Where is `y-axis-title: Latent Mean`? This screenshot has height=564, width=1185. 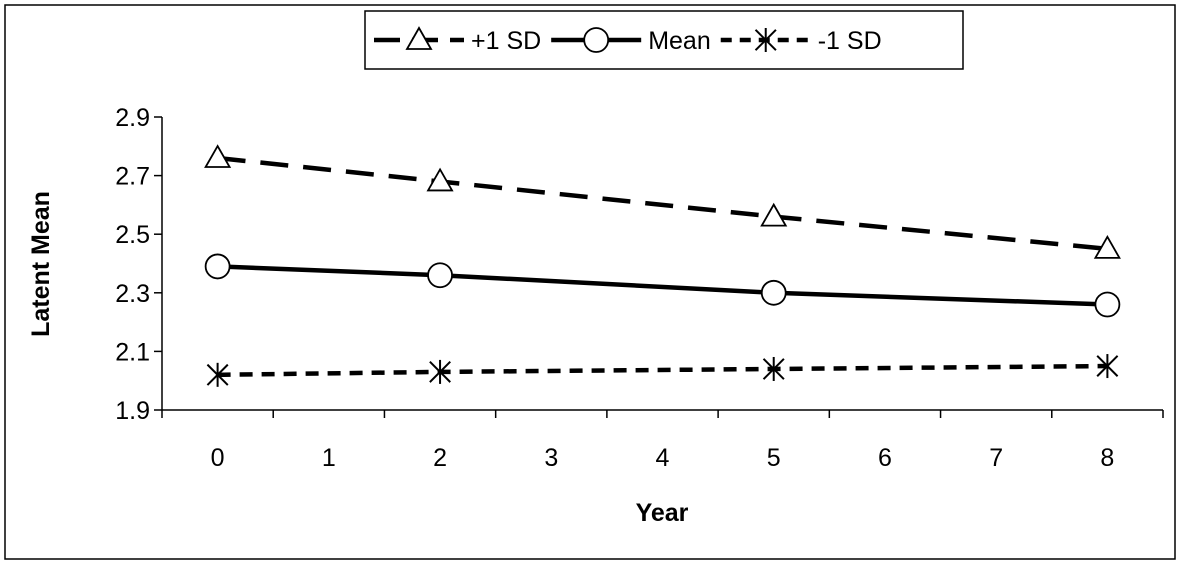 y-axis-title: Latent Mean is located at coordinates (41, 264).